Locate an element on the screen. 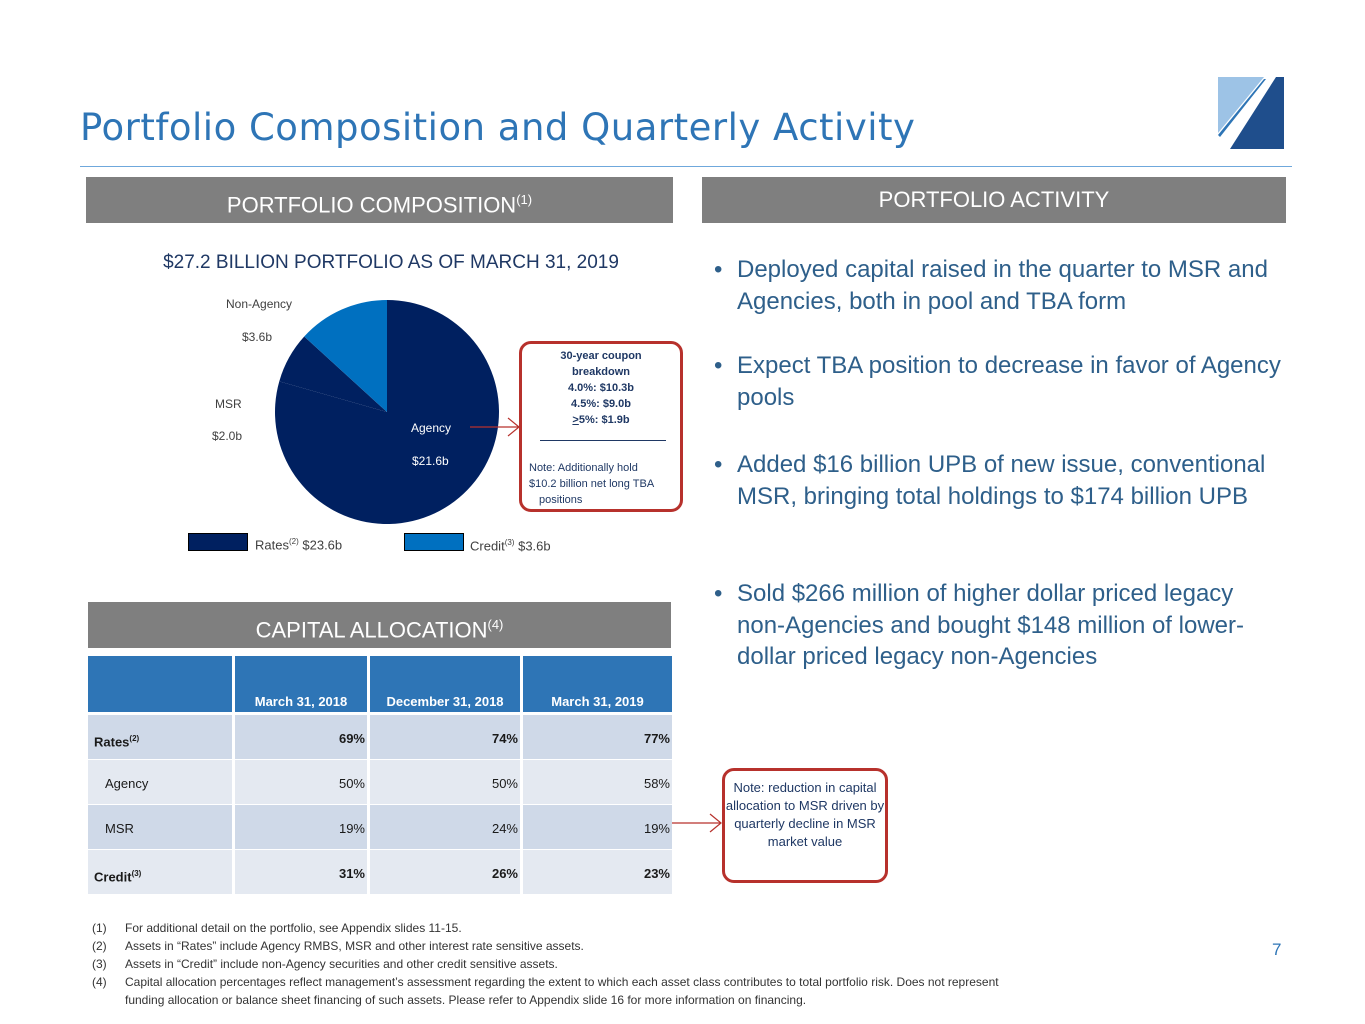 The height and width of the screenshot is (1024, 1365). table-row-credit: Credit(3) 31% 26% 23% is located at coordinates (380, 872).